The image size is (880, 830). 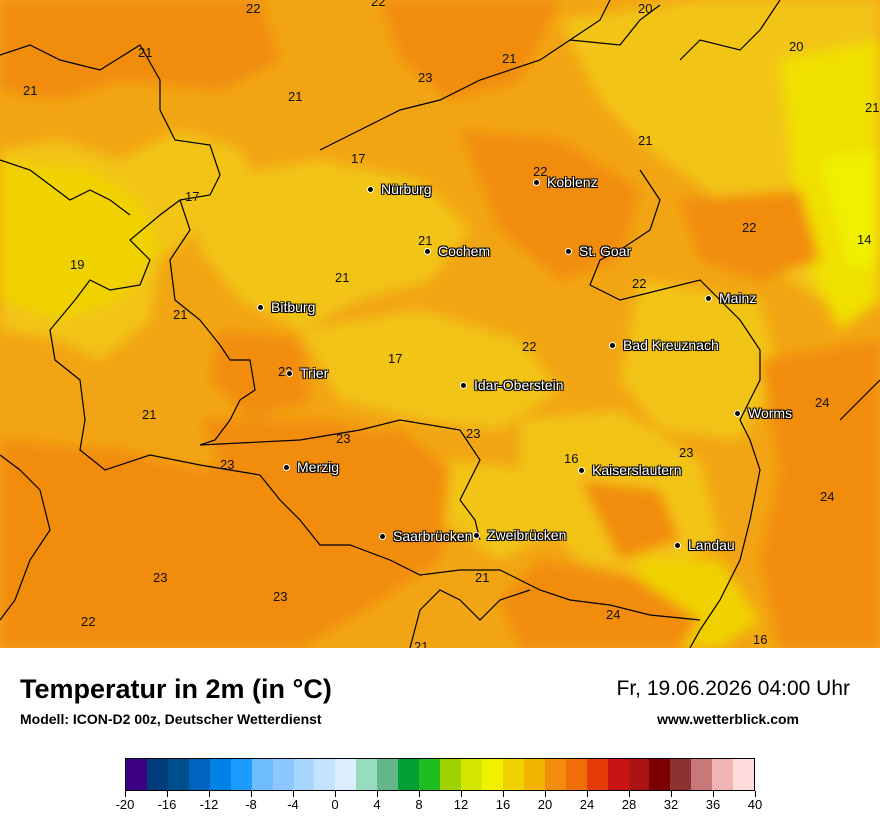 What do you see at coordinates (605, 251) in the screenshot?
I see `city-label: St. Goar` at bounding box center [605, 251].